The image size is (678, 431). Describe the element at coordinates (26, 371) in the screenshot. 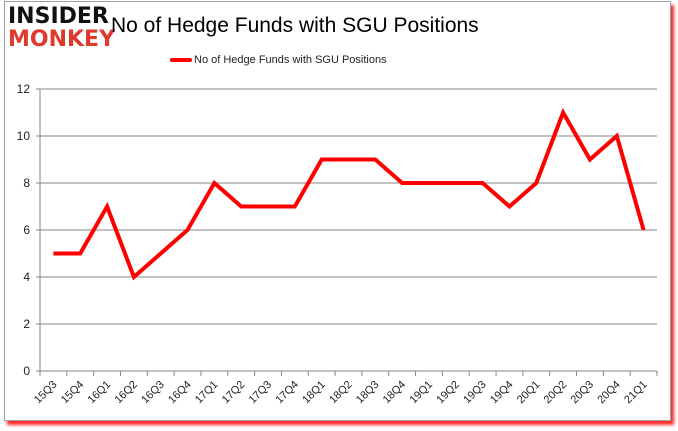

I see `y-tick-label: 0` at that location.